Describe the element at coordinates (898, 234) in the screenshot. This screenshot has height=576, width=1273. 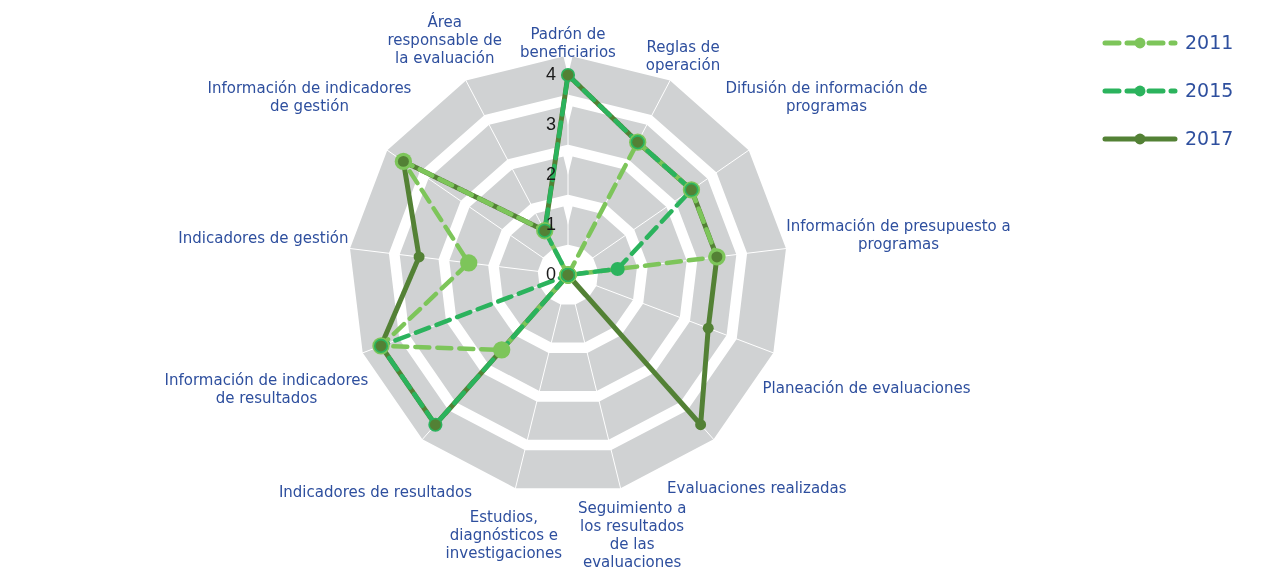
I see `spoke-label: Información de presupuesto a programas` at that location.